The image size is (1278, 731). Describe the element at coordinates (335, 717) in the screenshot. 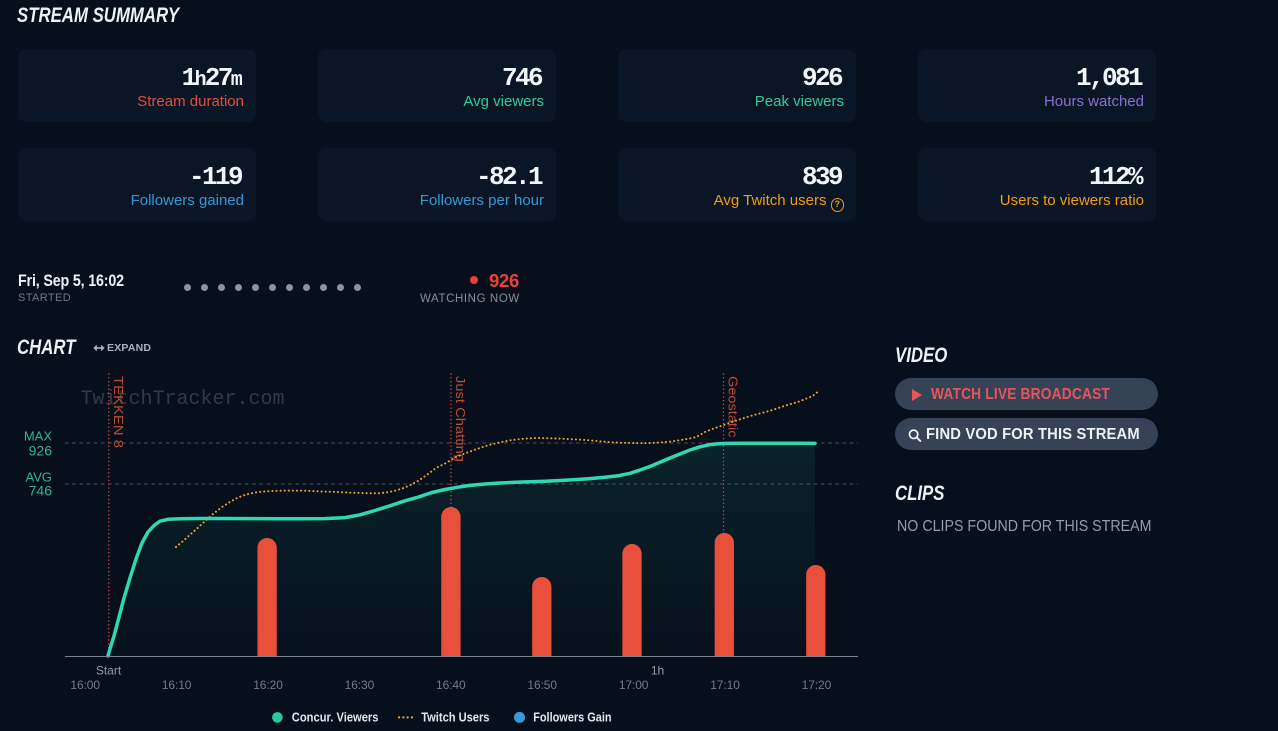

I see `svg-text: Concur. Viewers` at that location.